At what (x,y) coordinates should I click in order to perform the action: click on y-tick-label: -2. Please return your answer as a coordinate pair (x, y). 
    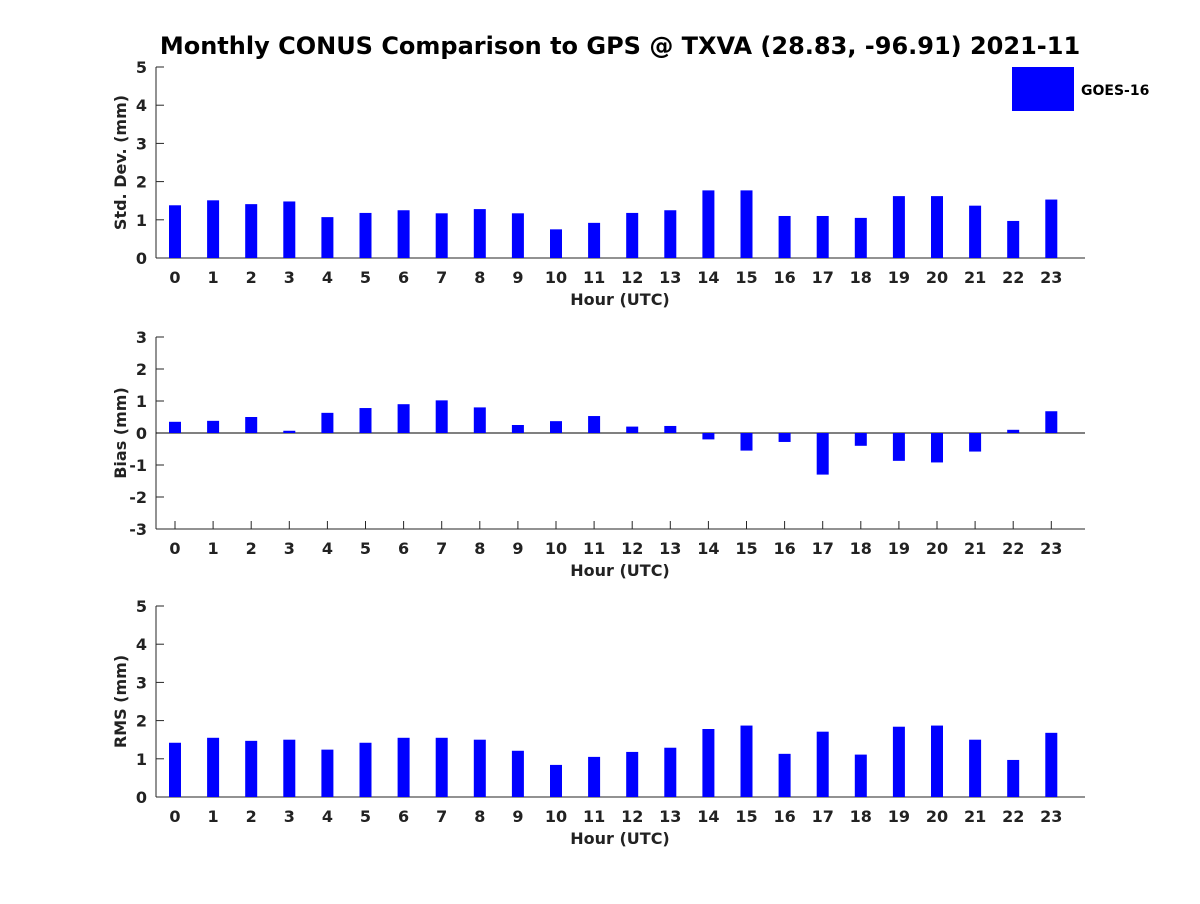
    Looking at the image, I should click on (138, 497).